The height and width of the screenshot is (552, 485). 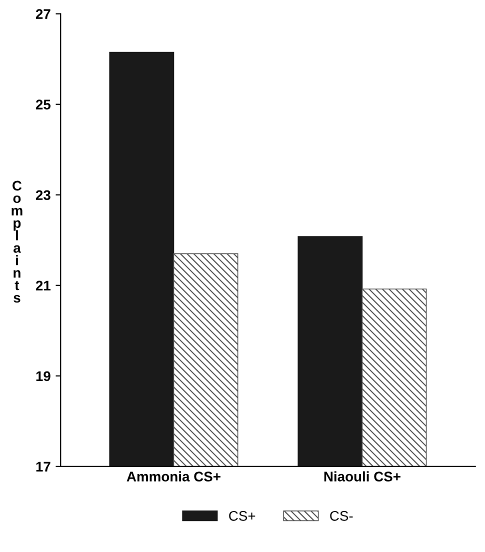 I want to click on y-tick-label: 21, so click(x=43, y=285).